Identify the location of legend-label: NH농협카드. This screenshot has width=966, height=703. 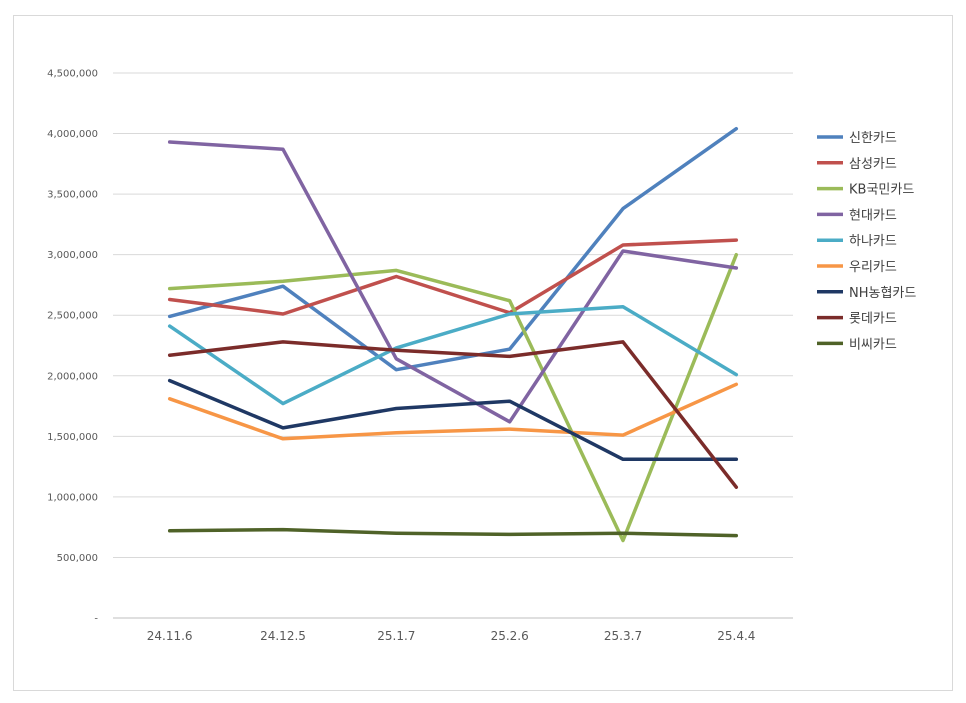
(882, 293).